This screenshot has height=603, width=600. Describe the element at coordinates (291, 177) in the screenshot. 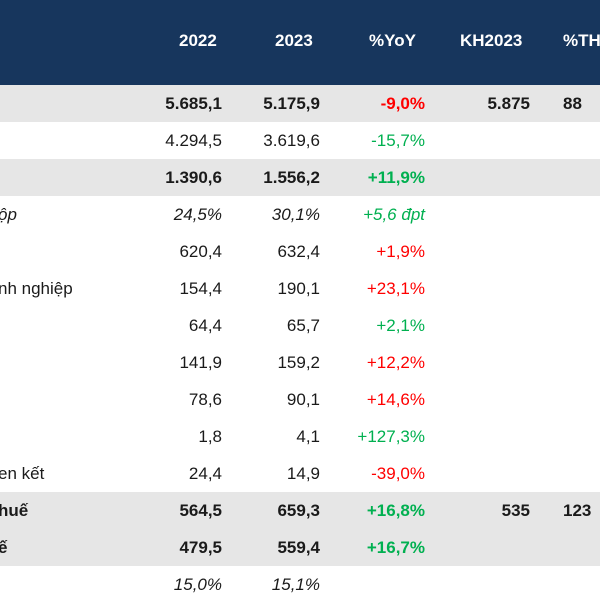

I see `value-2023: 1.556,2` at that location.